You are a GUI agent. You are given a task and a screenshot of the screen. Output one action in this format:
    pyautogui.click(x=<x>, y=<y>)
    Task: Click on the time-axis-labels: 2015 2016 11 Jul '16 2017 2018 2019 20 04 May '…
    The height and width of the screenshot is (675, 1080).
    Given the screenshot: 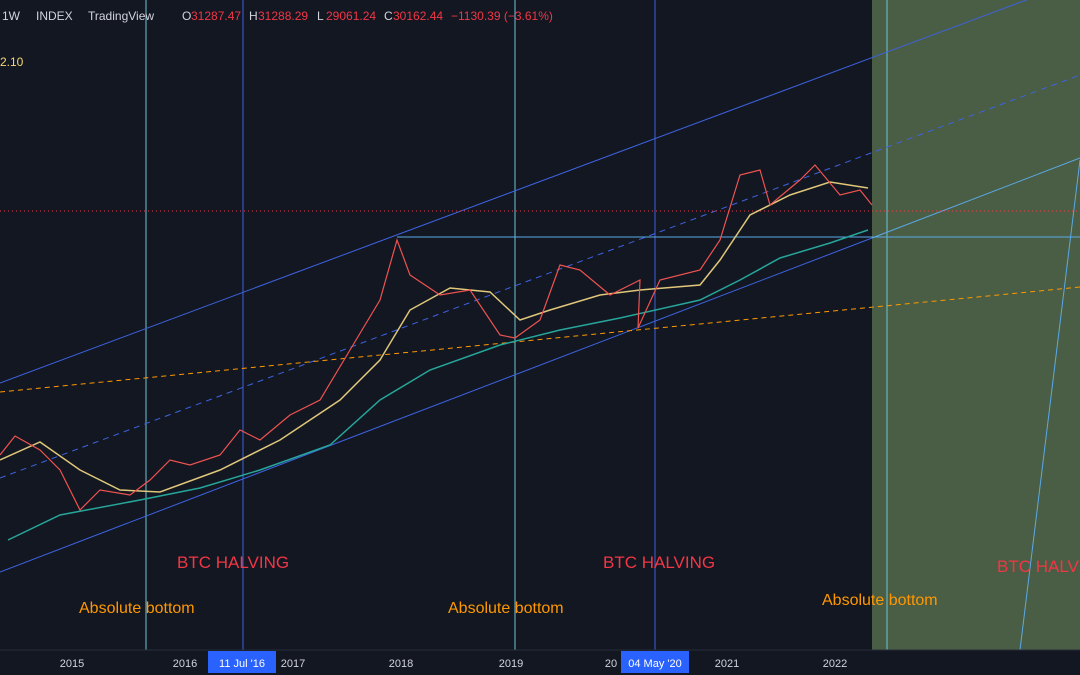 What is the action you would take?
    pyautogui.click(x=453, y=662)
    